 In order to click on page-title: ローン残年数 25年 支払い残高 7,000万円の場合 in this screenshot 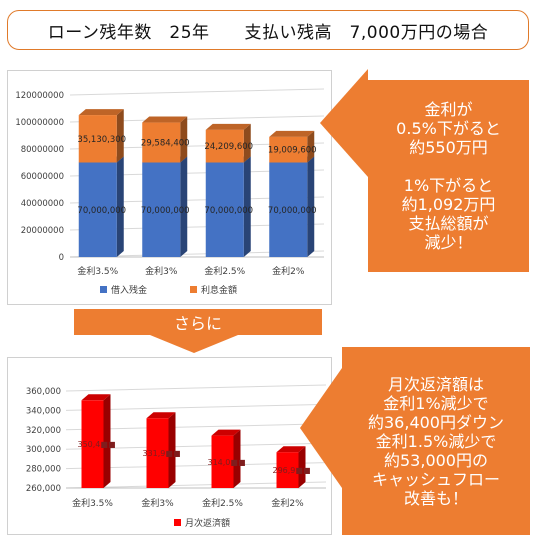, I will do `click(268, 32)`.